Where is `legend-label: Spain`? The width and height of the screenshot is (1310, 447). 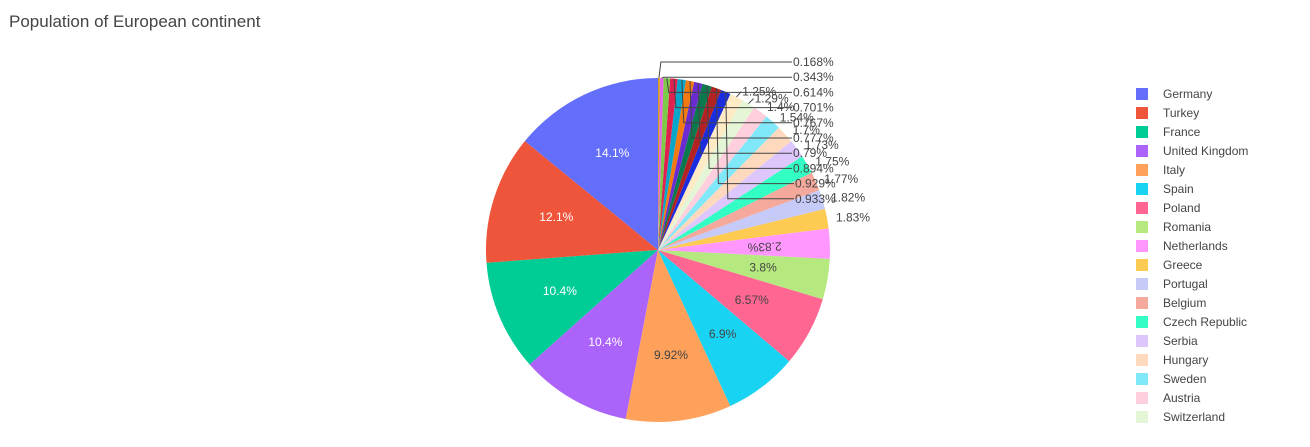
legend-label: Spain is located at coordinates (1178, 189).